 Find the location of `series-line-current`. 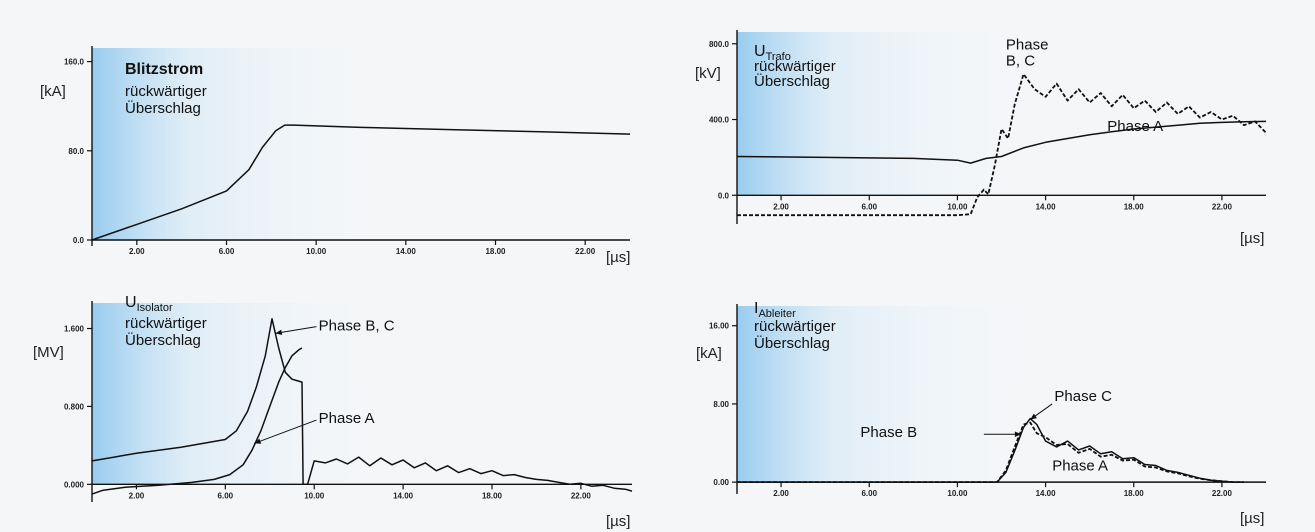

series-line-current is located at coordinates (361, 182).